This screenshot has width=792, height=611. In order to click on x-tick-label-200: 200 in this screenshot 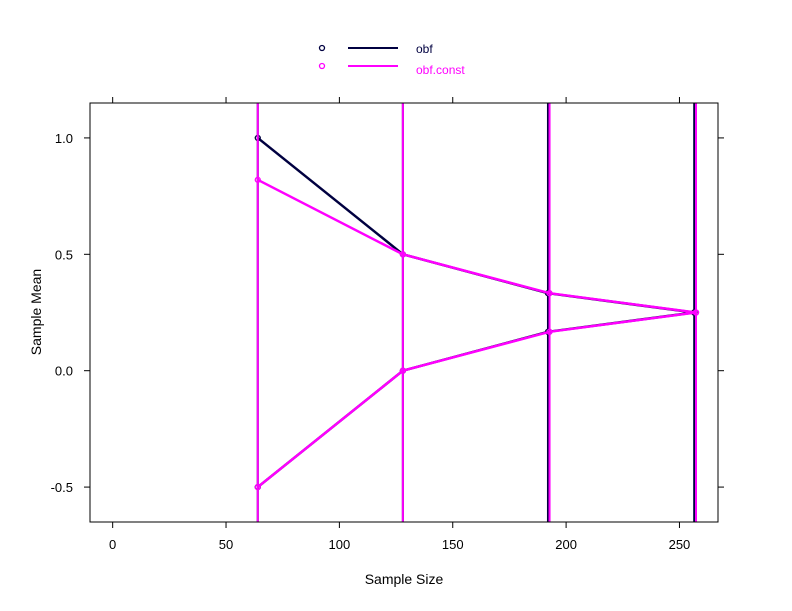, I will do `click(566, 544)`.